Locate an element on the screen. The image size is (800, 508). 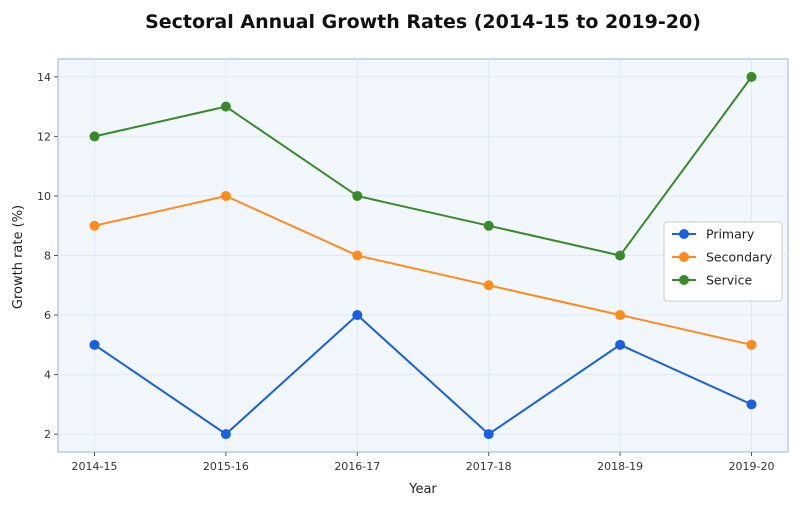
y-tick-label: 6 is located at coordinates (47, 315).